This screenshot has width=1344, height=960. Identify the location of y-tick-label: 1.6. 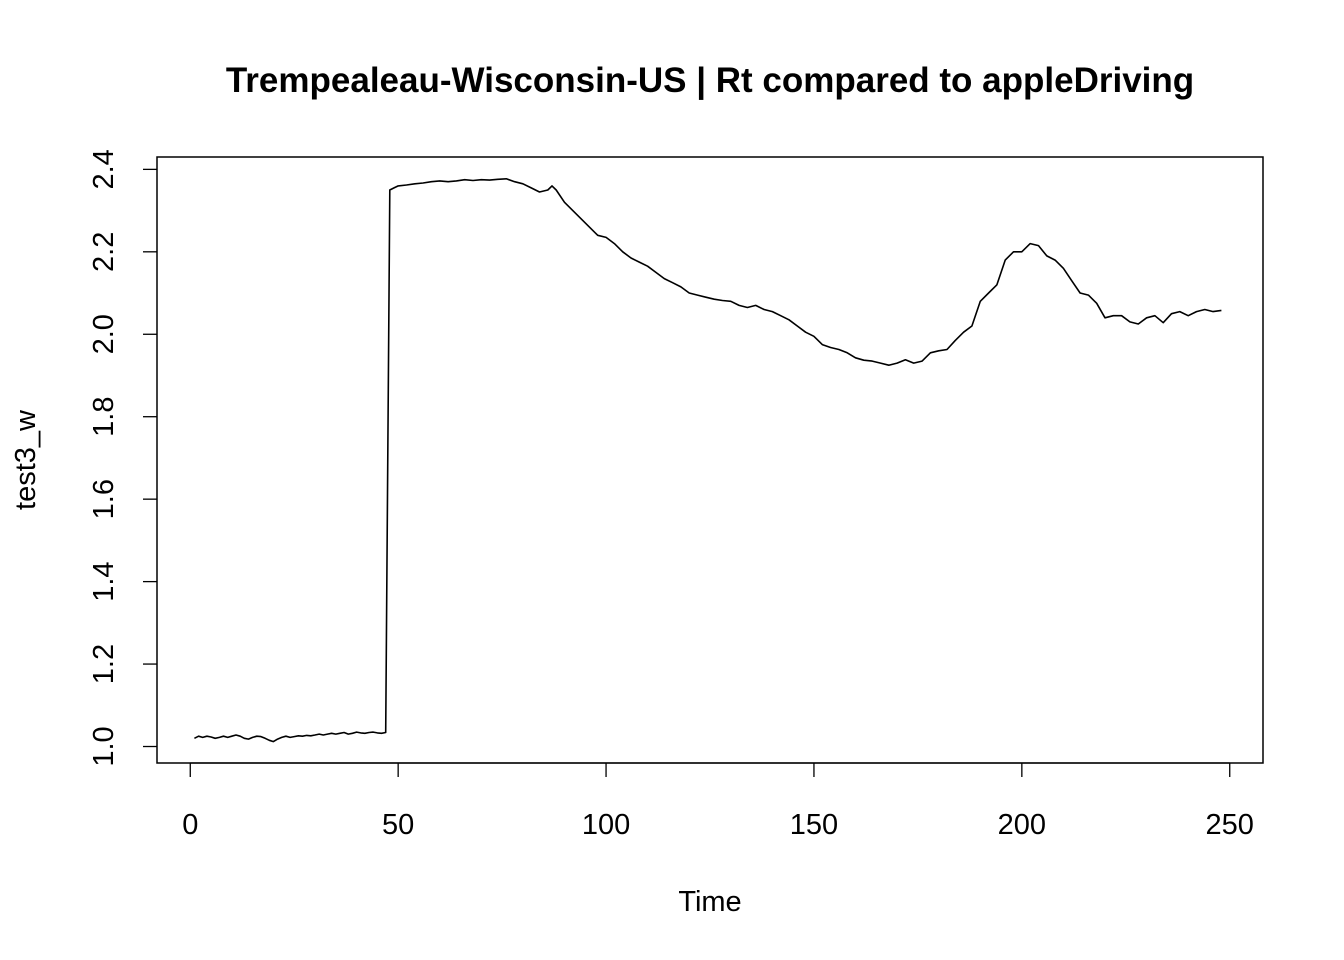
(104, 499).